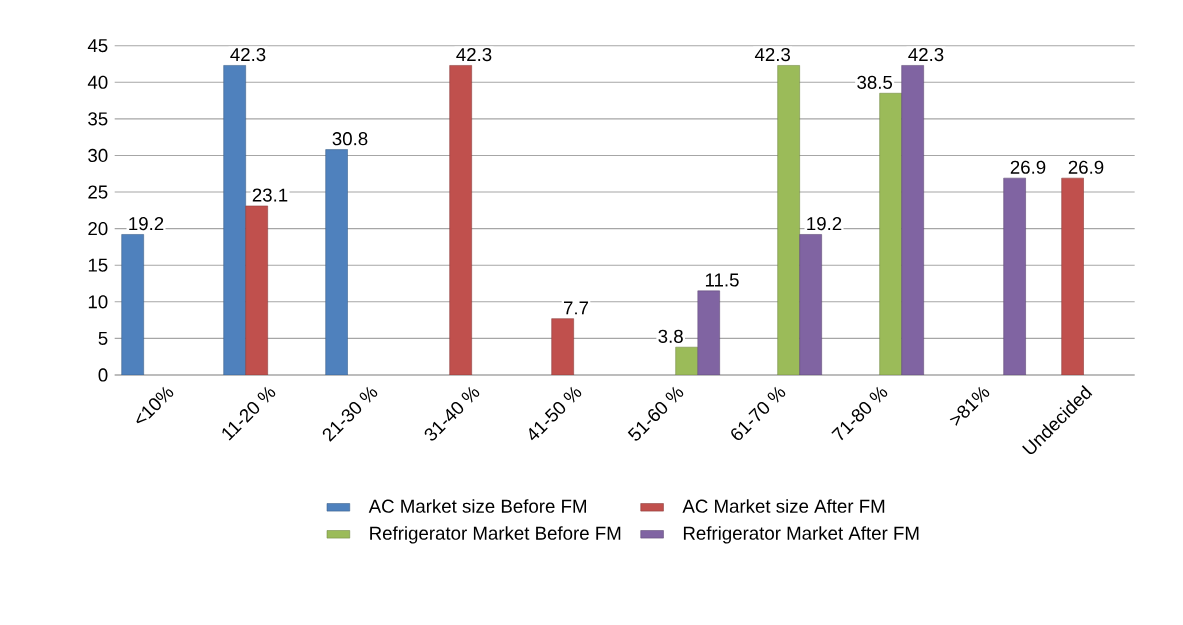 This screenshot has width=1183, height=625. I want to click on legend-label: AC Market size After FM, so click(783, 506).